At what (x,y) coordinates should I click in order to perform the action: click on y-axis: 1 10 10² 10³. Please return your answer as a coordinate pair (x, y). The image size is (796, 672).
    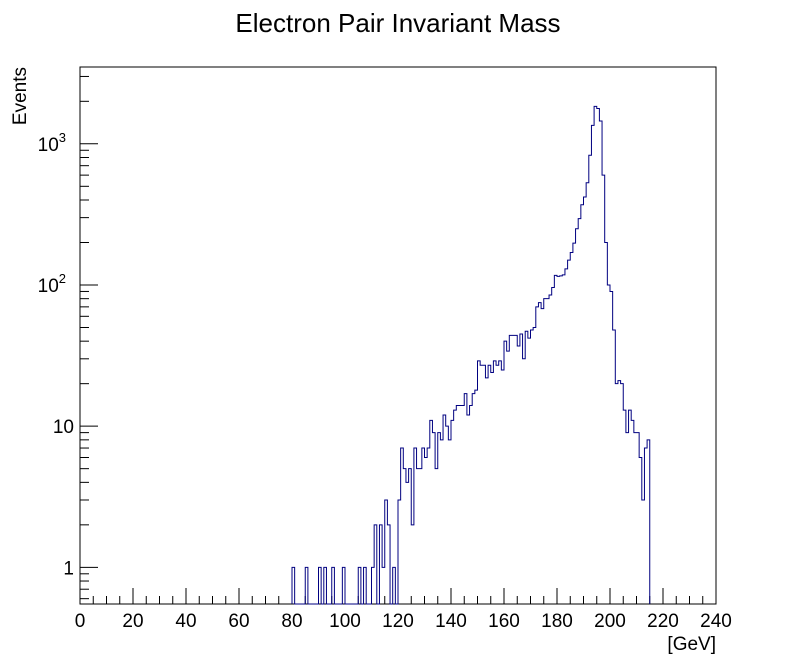
    Looking at the image, I should click on (68, 337).